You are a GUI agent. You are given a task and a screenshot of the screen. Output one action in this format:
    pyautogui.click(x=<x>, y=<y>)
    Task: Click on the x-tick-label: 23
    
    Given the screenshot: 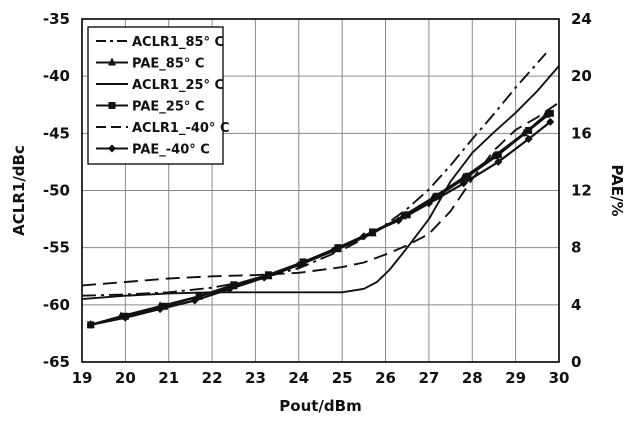 What is the action you would take?
    pyautogui.click(x=255, y=378)
    